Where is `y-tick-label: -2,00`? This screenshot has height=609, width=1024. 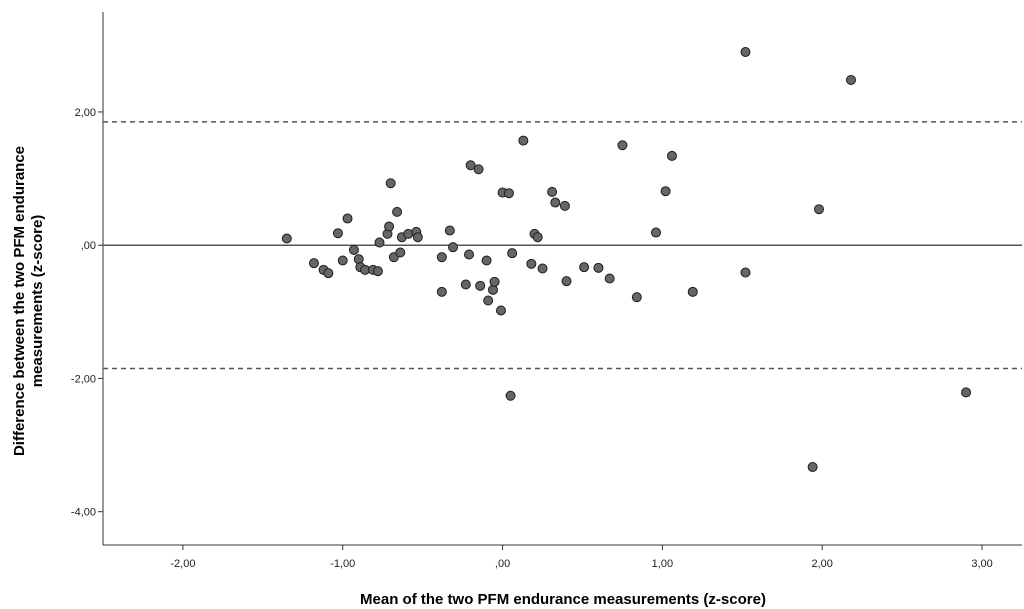 y-tick-label: -2,00 is located at coordinates (83, 379).